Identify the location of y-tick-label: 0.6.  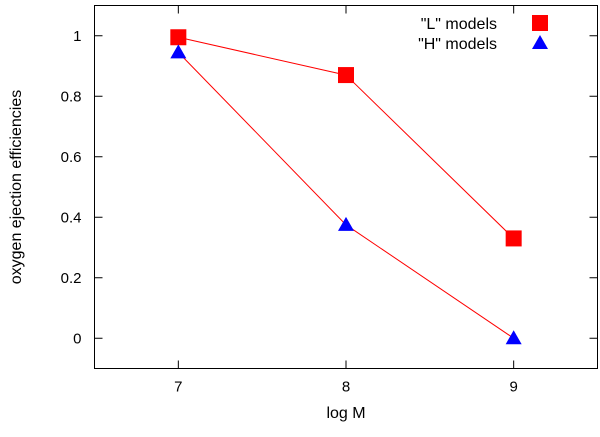
(71, 157).